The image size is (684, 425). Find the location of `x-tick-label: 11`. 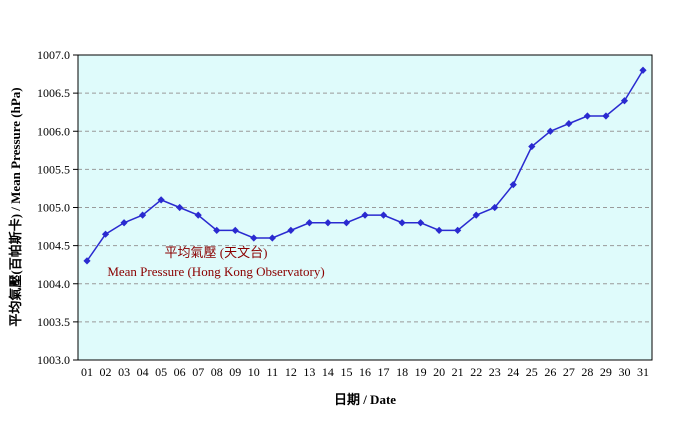

x-tick-label: 11 is located at coordinates (273, 372).